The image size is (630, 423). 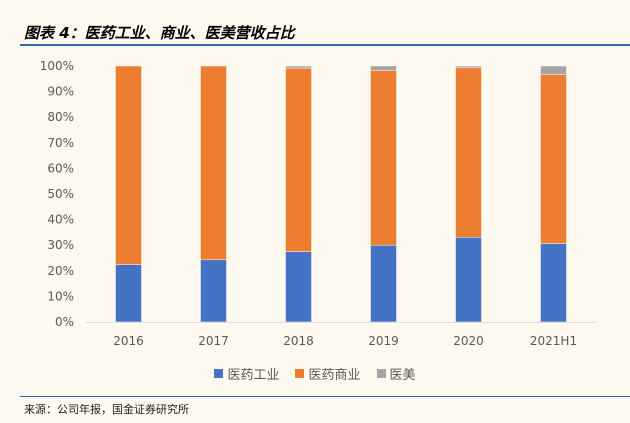 I want to click on legend-label: 医药工业, so click(x=253, y=375).